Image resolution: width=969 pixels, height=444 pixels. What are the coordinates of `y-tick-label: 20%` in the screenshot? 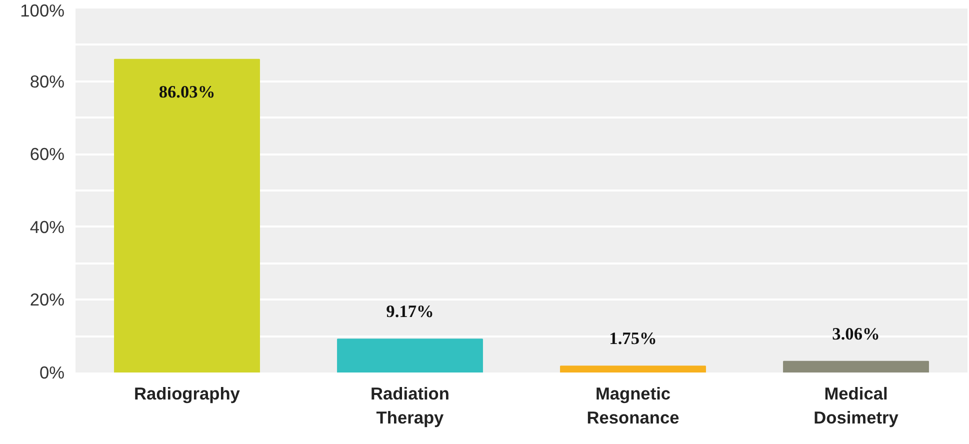 It's located at (47, 300).